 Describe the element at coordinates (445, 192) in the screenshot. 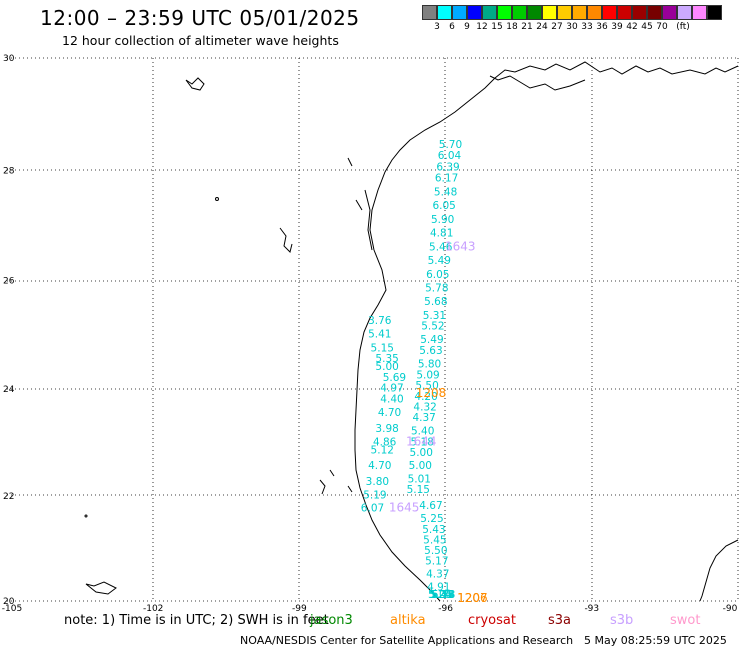

I see `wave-height-label: 5.48` at that location.